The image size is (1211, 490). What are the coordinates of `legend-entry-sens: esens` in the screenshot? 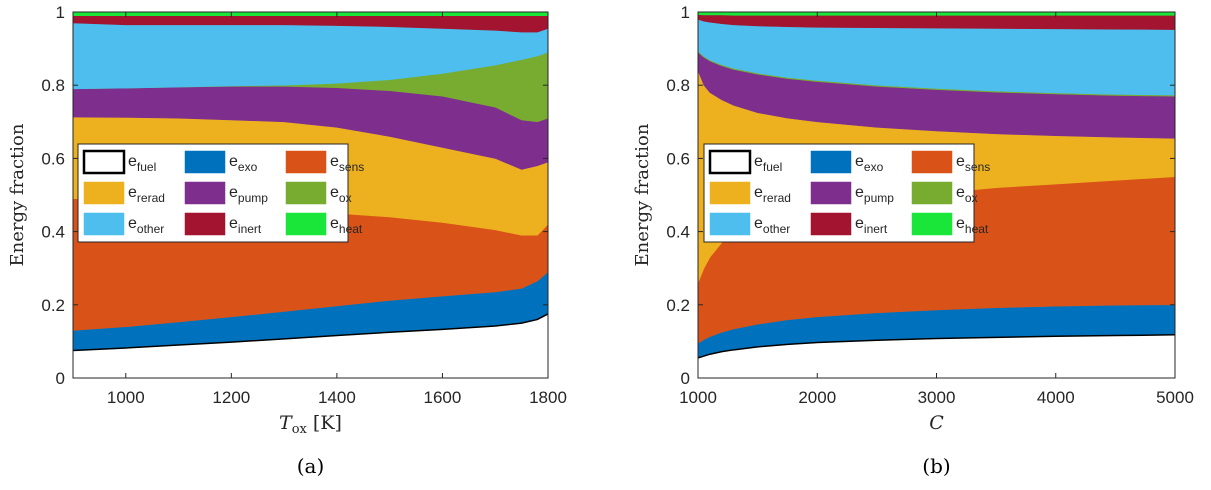 It's located at (950, 162).